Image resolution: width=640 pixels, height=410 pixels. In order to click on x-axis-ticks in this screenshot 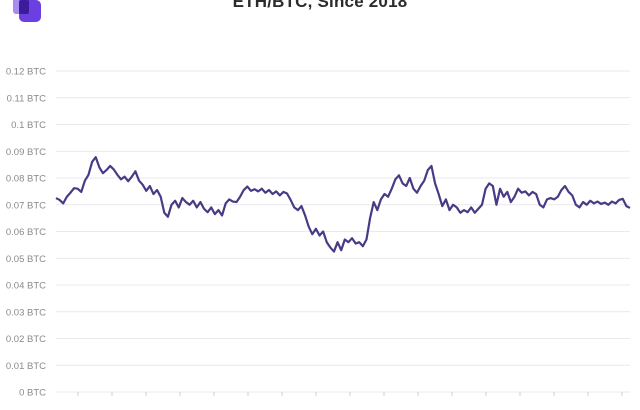, I will do `click(350, 394)`.